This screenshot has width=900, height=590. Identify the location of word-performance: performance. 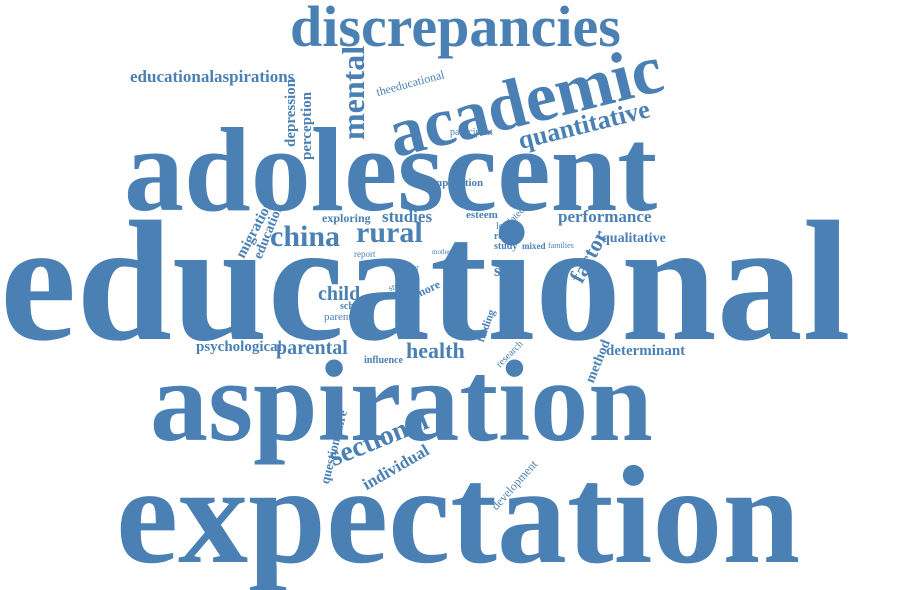
(605, 216).